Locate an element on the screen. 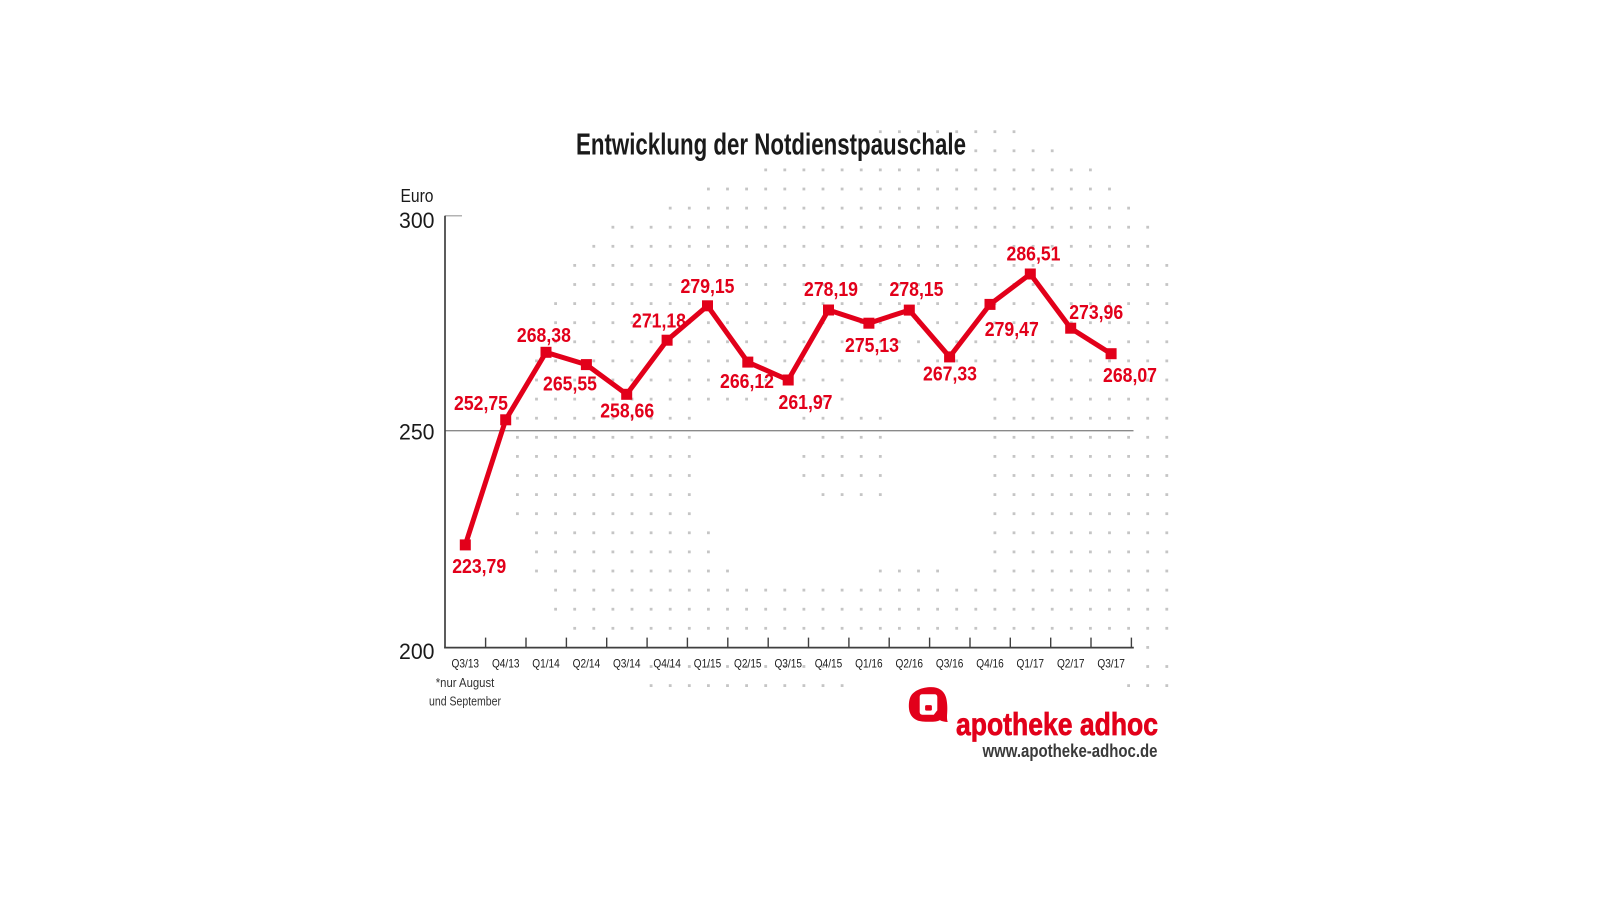  svg-text: 278,15 is located at coordinates (917, 290).